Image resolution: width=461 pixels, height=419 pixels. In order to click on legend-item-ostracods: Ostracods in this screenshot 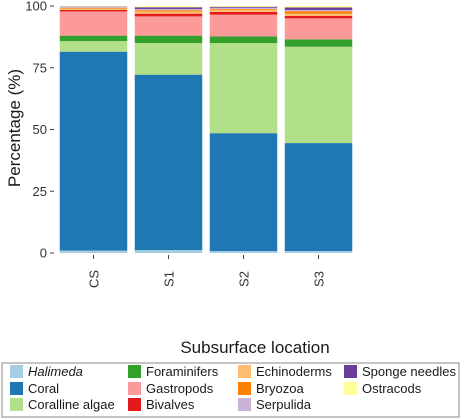, I will do `click(383, 388)`.